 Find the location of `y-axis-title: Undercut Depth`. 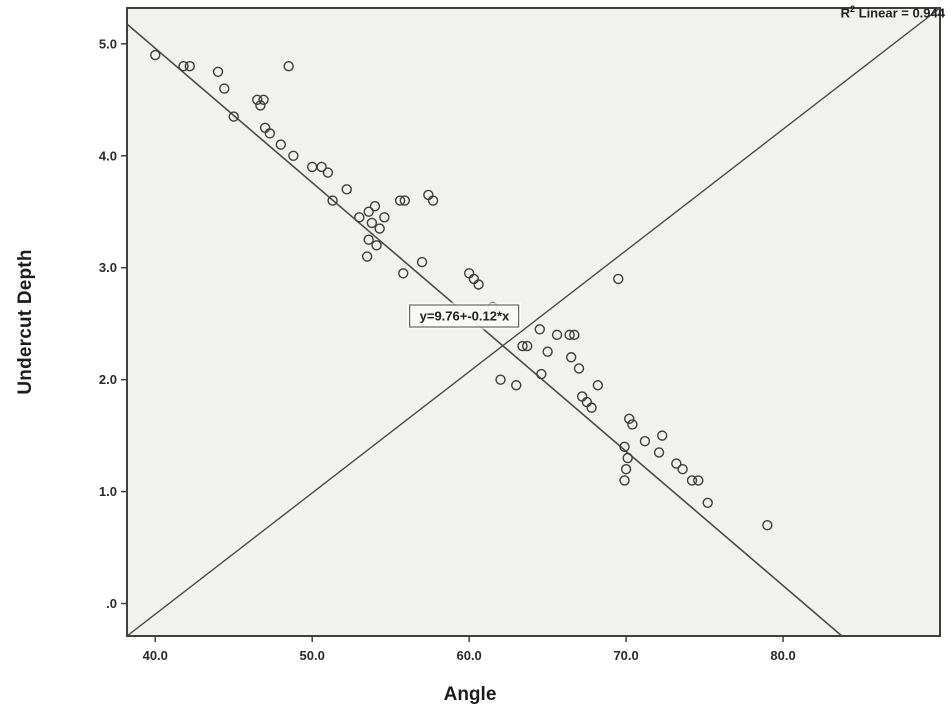

y-axis-title: Undercut Depth is located at coordinates (25, 322).